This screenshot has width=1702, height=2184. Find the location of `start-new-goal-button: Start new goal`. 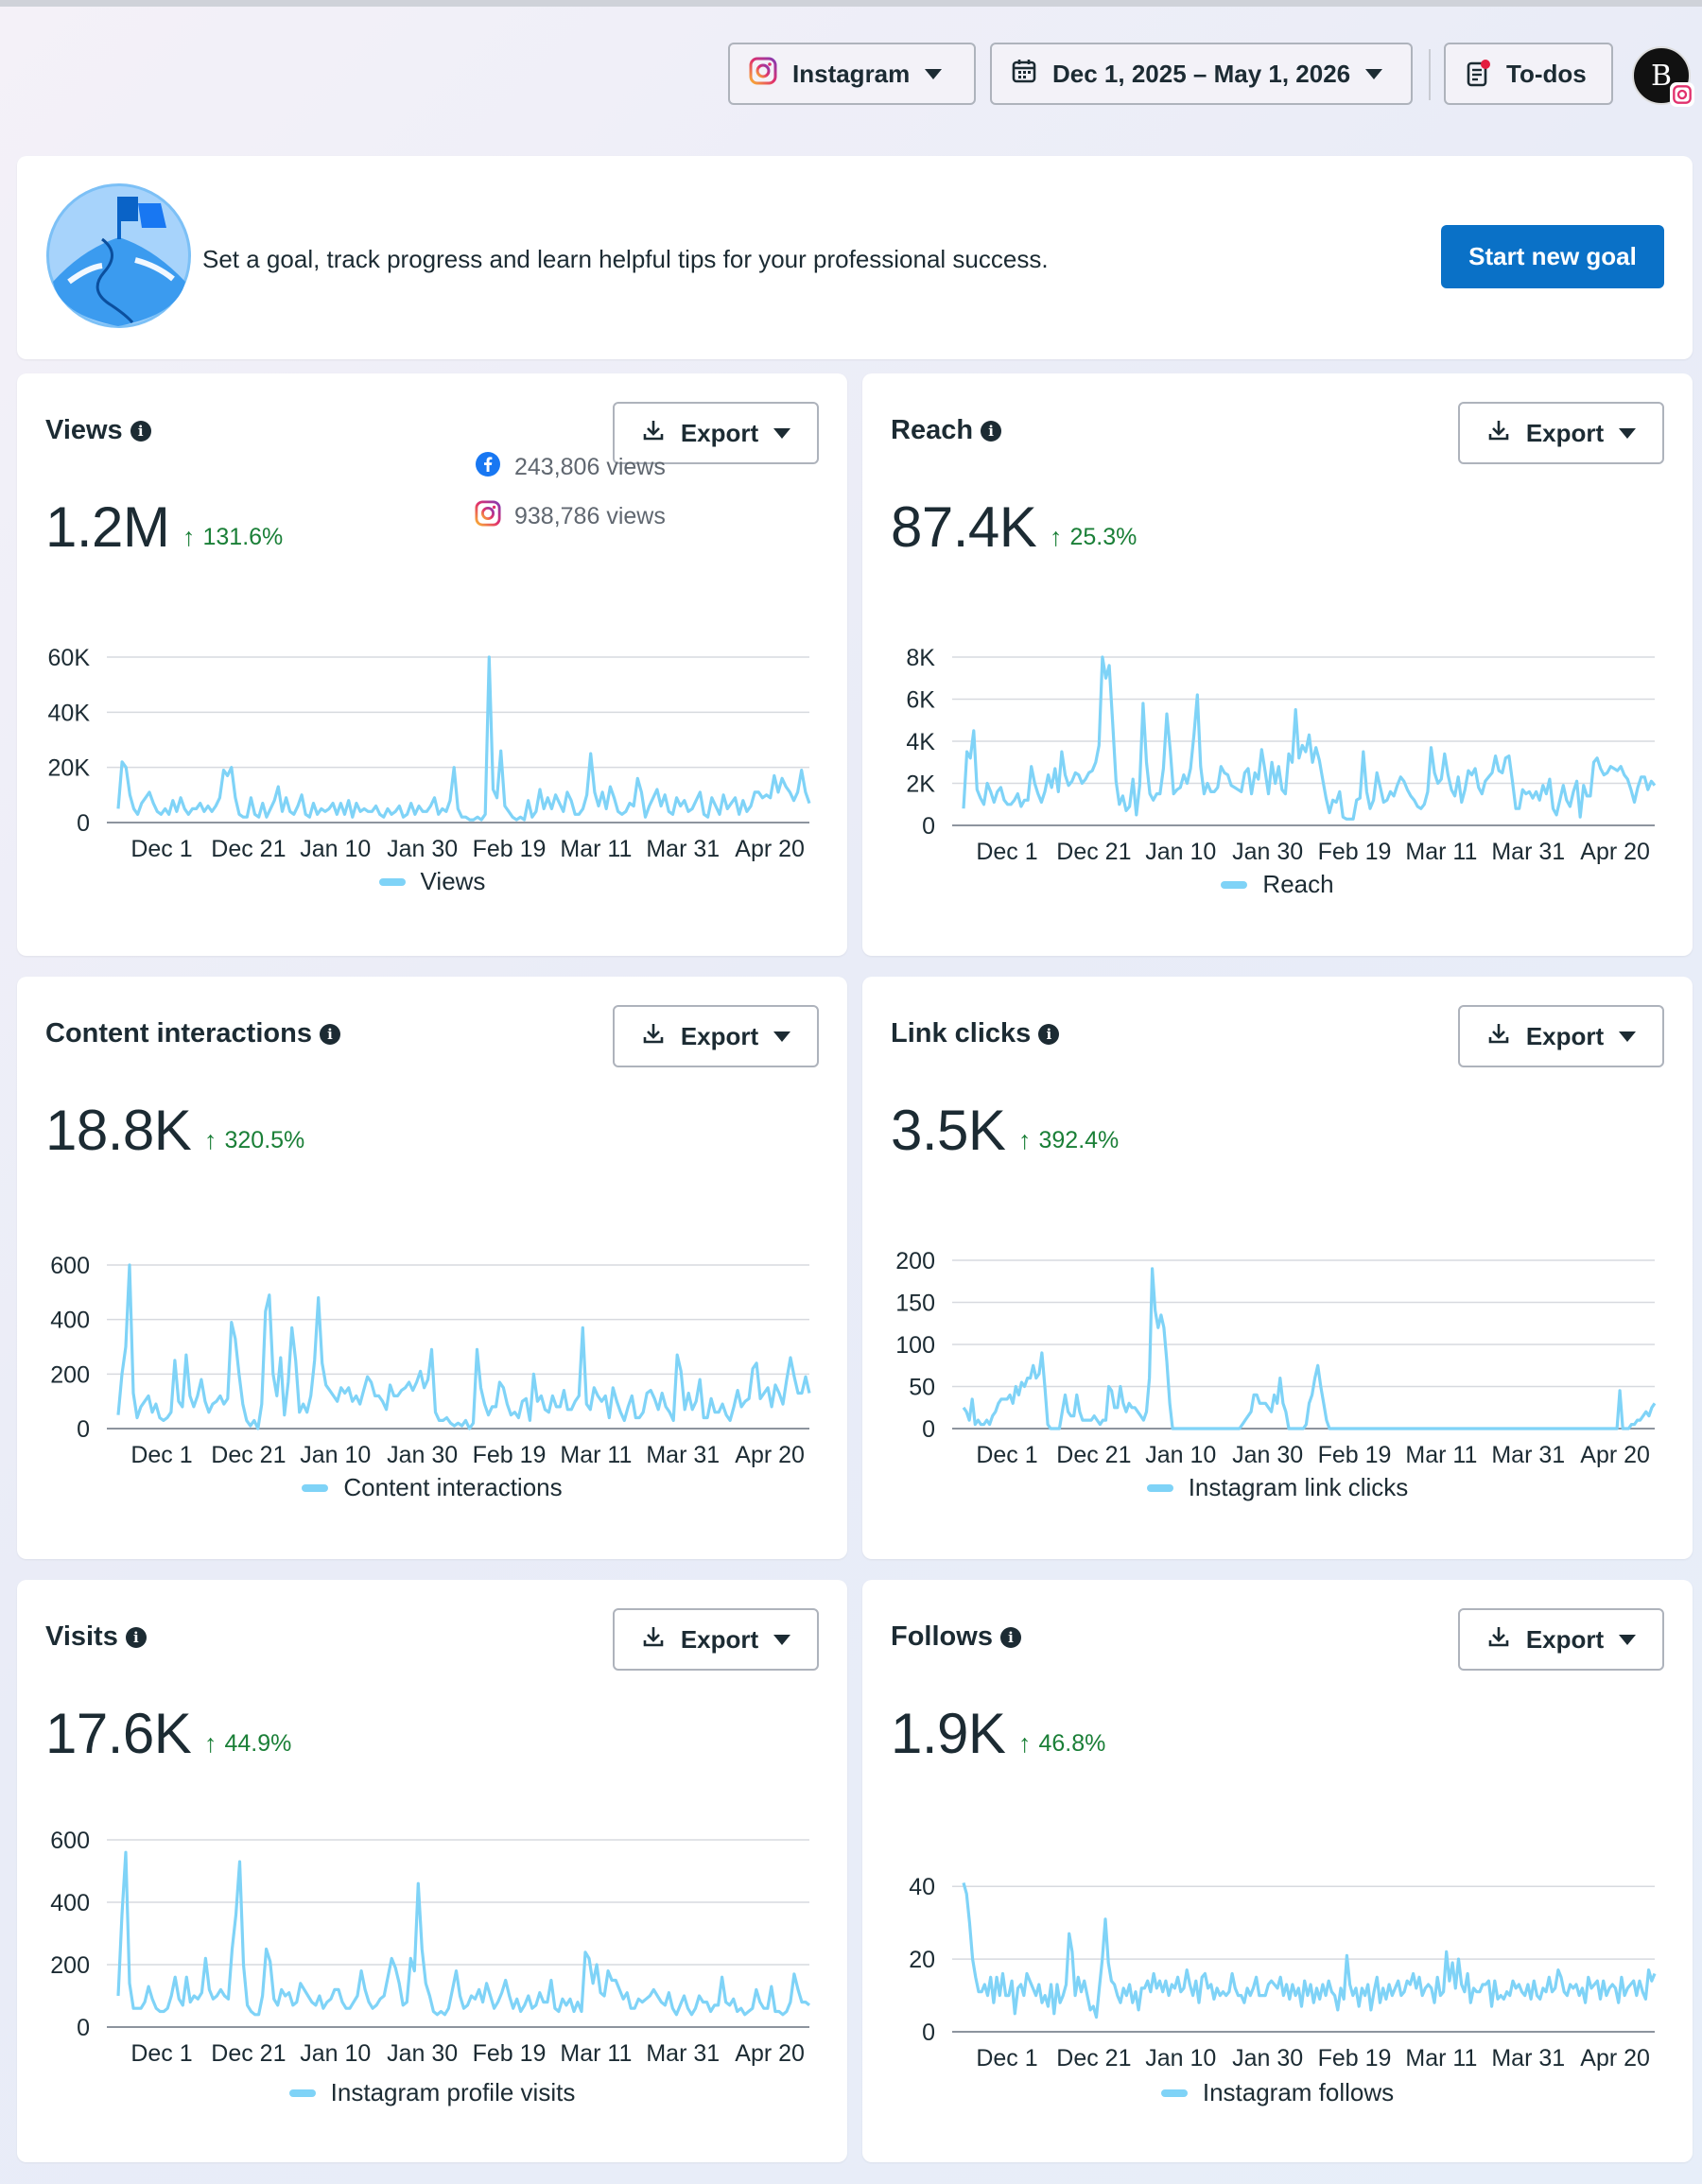

start-new-goal-button: Start new goal is located at coordinates (1553, 256).